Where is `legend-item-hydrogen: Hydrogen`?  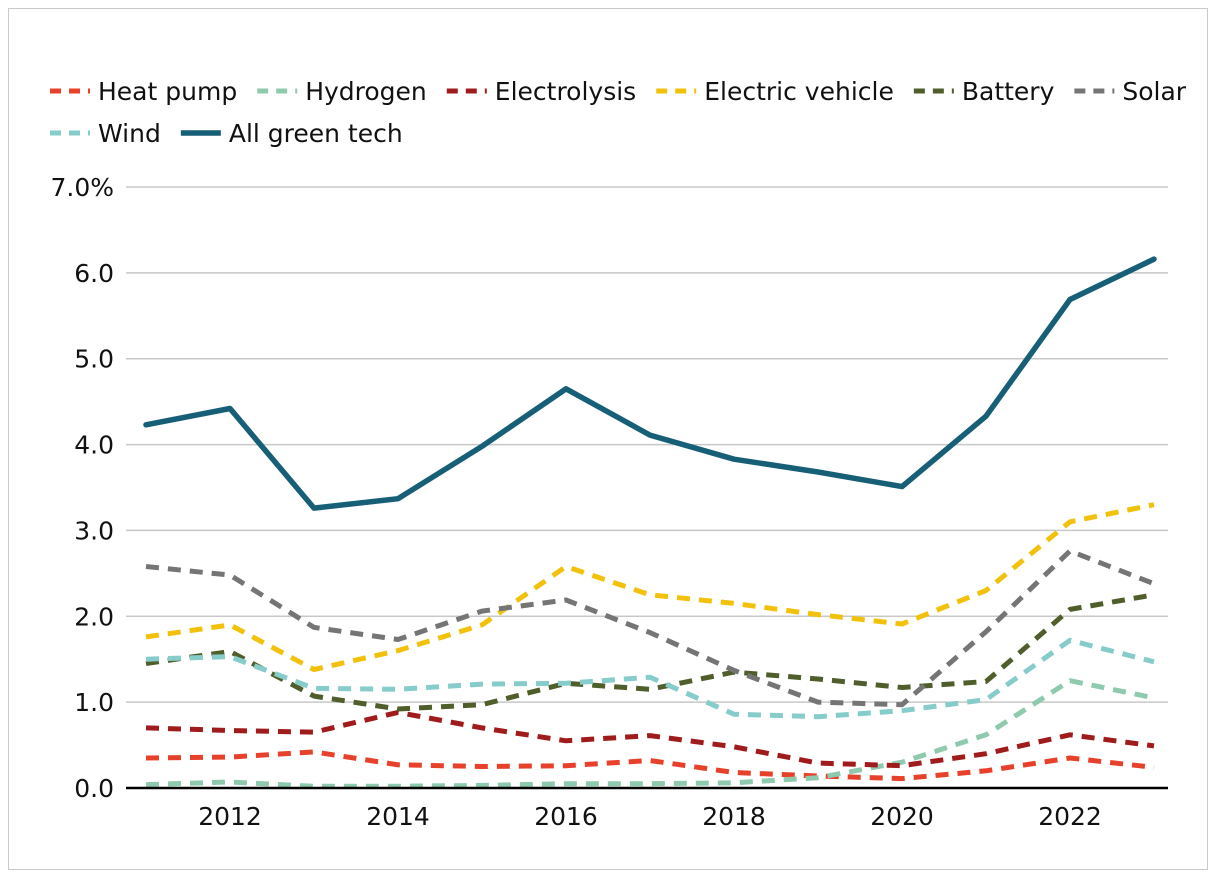 legend-item-hydrogen: Hydrogen is located at coordinates (342, 91).